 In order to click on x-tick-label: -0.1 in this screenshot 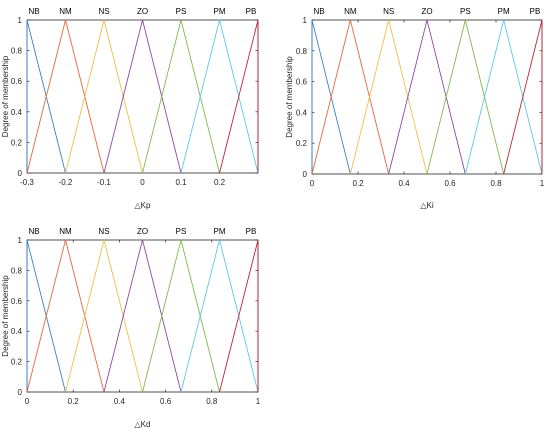, I will do `click(104, 182)`.